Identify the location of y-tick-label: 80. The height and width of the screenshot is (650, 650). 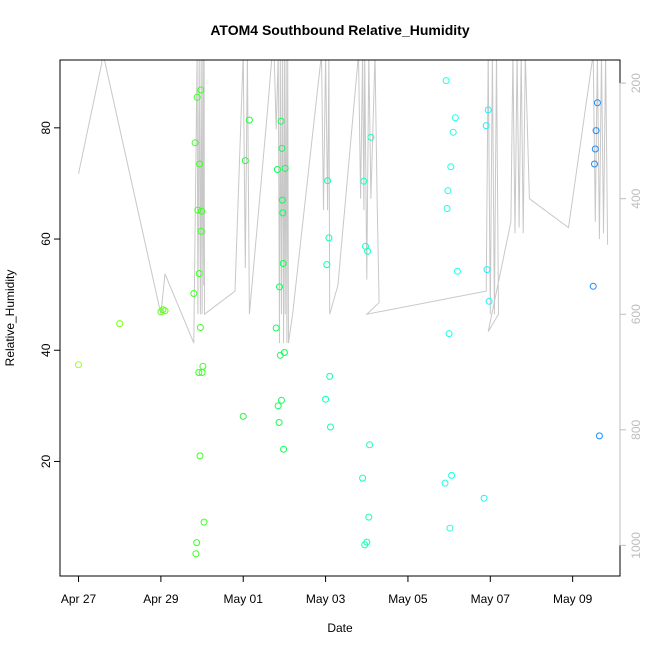
(46, 128).